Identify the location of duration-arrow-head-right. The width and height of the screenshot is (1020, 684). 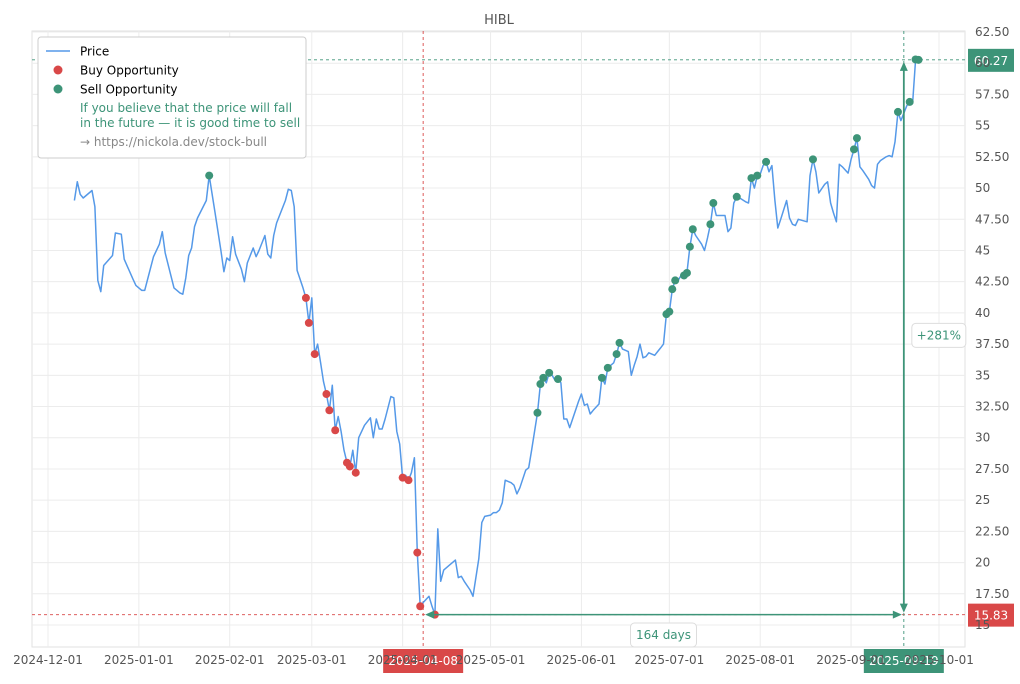
(897, 614).